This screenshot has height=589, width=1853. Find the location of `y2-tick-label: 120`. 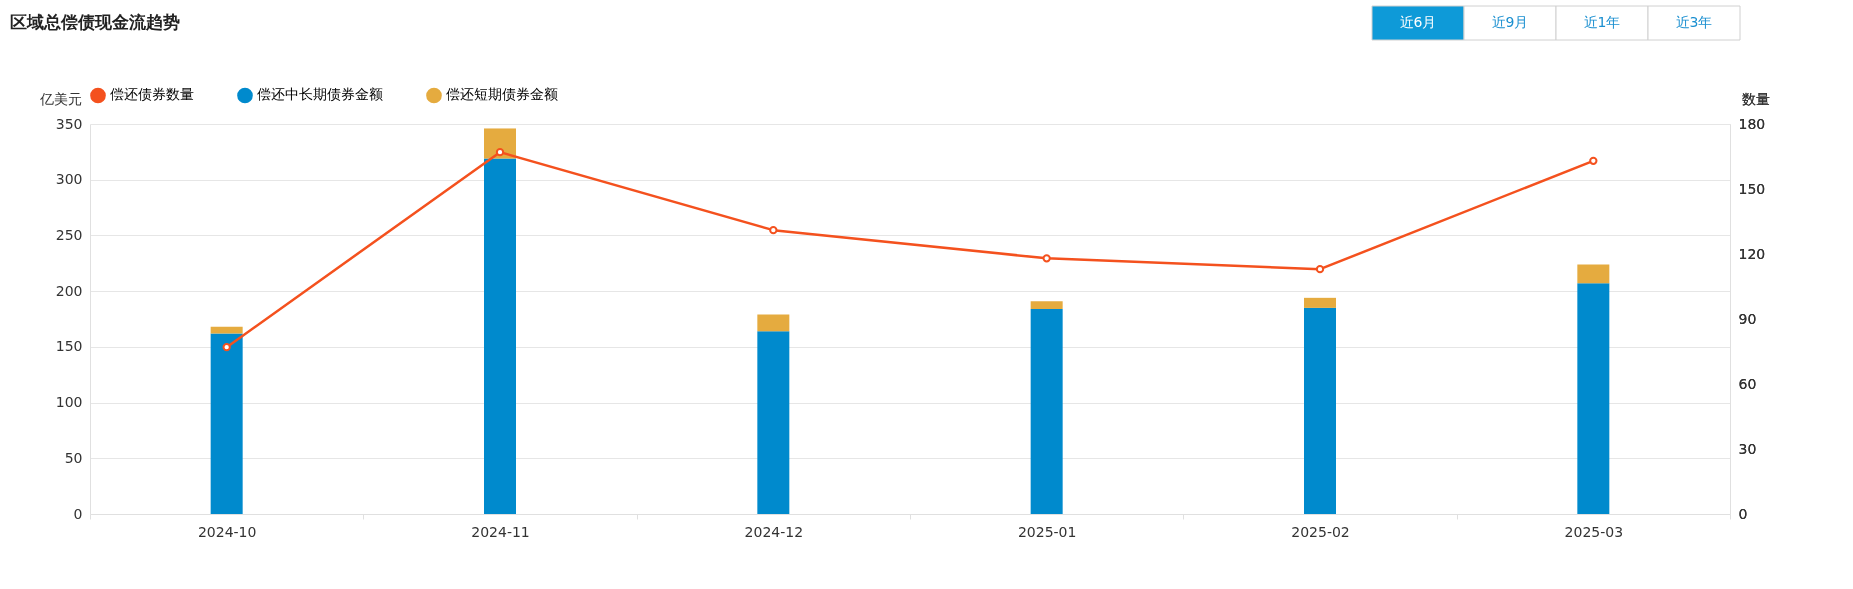

y2-tick-label: 120 is located at coordinates (1752, 253).